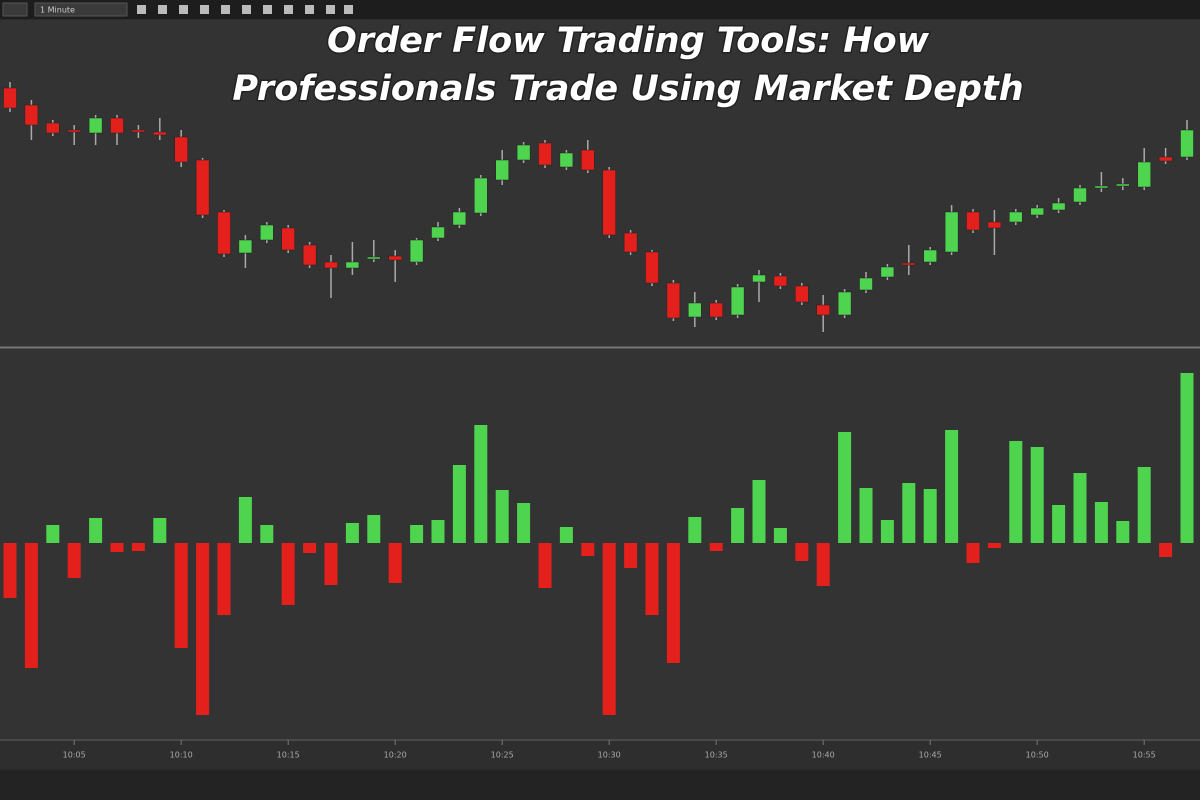  I want to click on toolbar-icons, so click(245, 9).